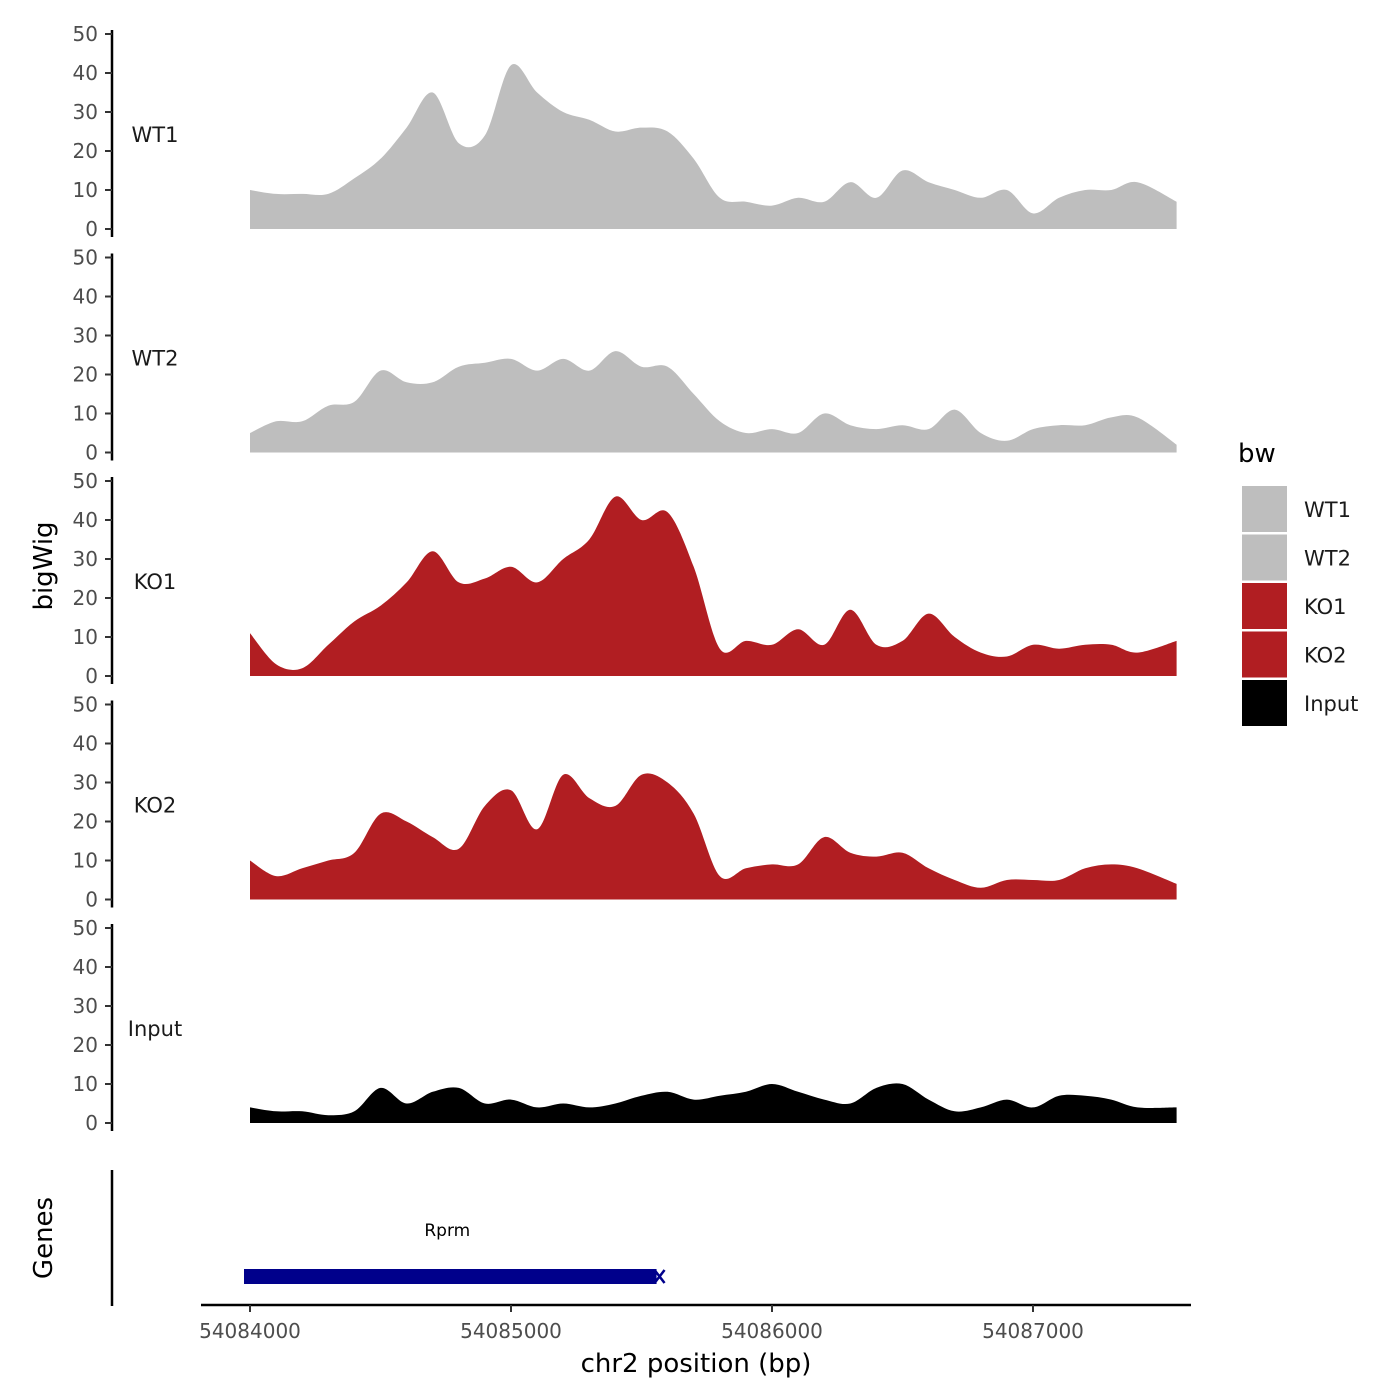 The width and height of the screenshot is (1400, 1400). Describe the element at coordinates (511, 1331) in the screenshot. I see `x-tick-label: 54085000` at that location.